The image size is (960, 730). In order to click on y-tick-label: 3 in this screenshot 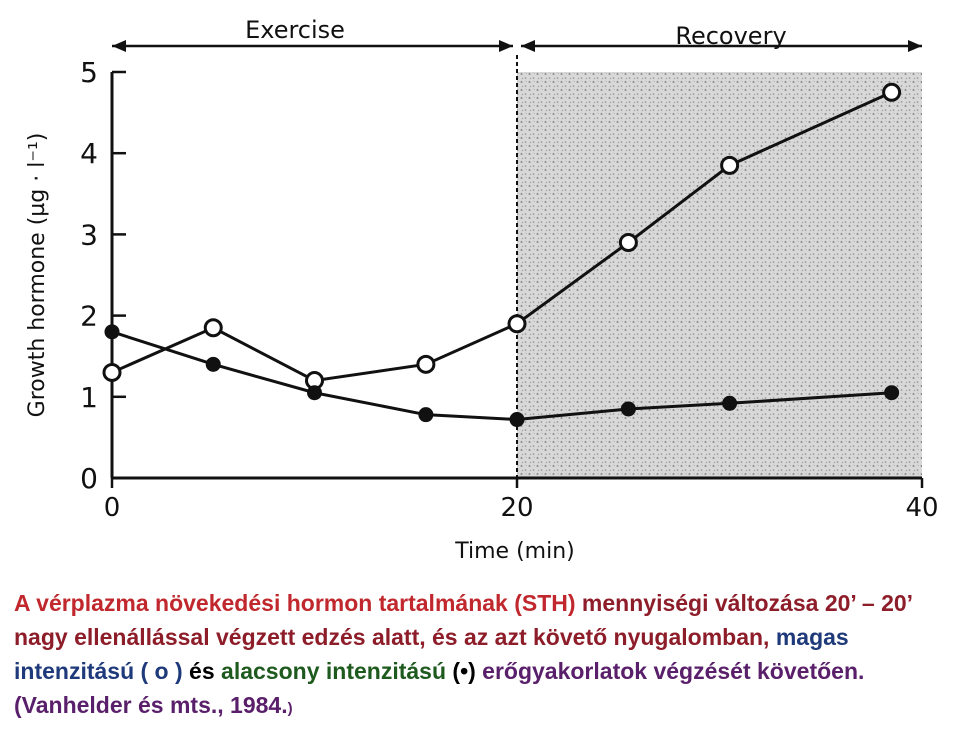, I will do `click(89, 234)`.